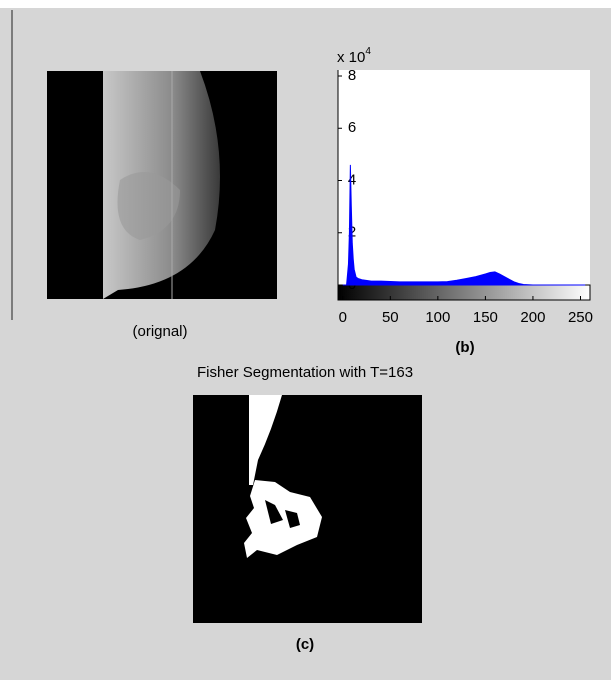  I want to click on x-tick-label: 50, so click(390, 317).